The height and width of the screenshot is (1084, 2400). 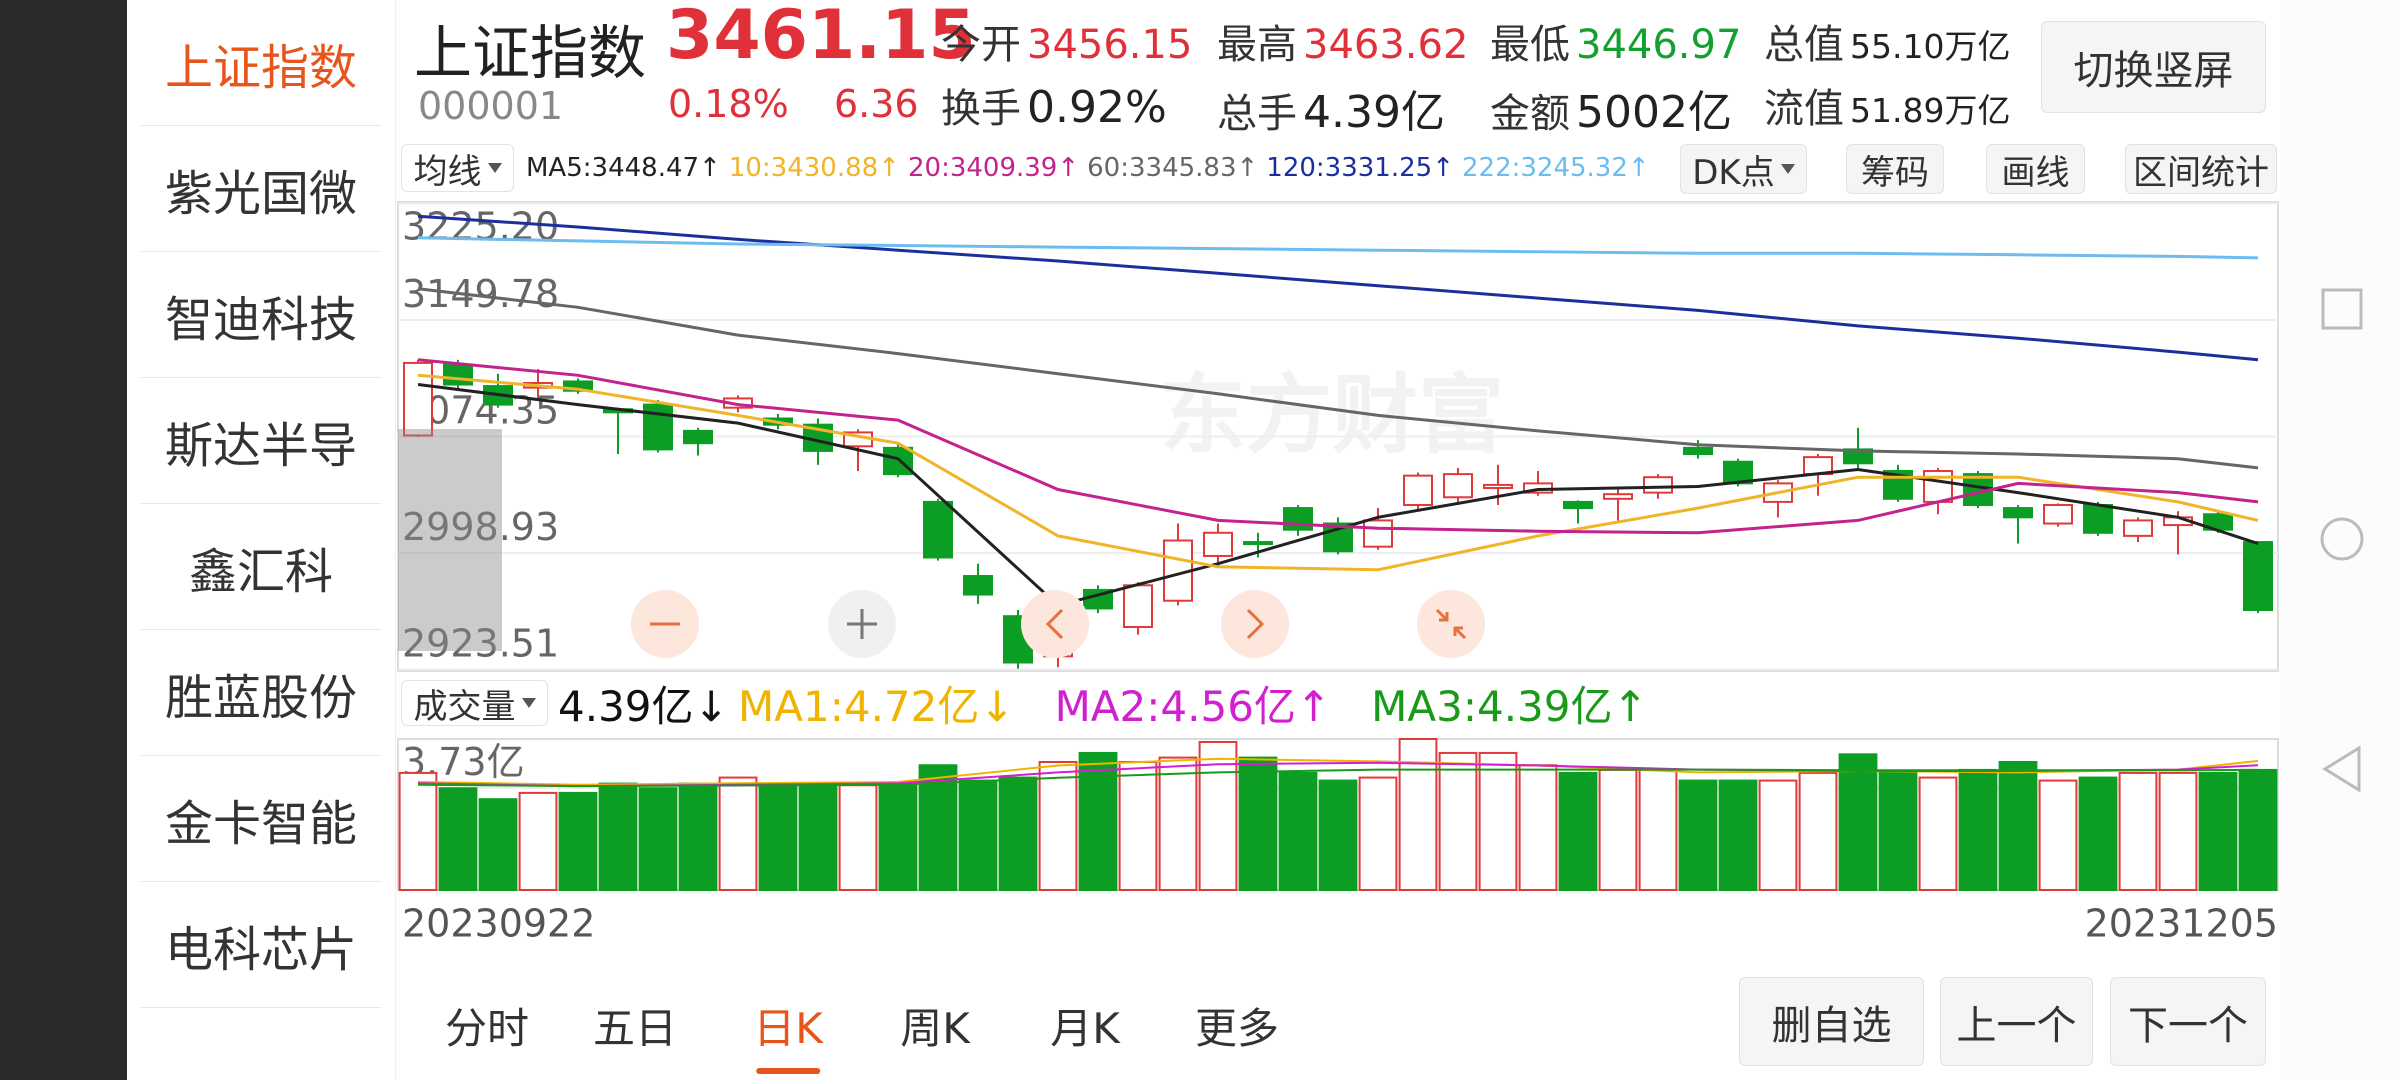 I want to click on stat-label: 今开, so click(x=981, y=45).